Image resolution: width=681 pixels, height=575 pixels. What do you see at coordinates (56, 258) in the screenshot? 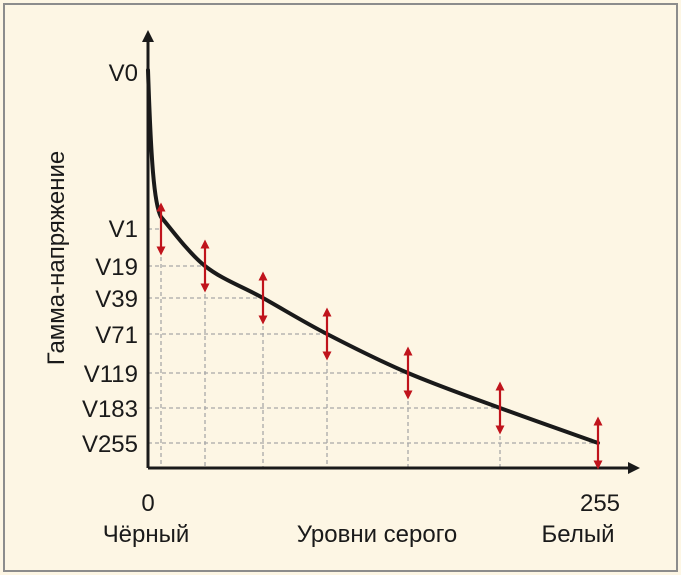
I see `y-axis-title: Гамма-напряжение` at bounding box center [56, 258].